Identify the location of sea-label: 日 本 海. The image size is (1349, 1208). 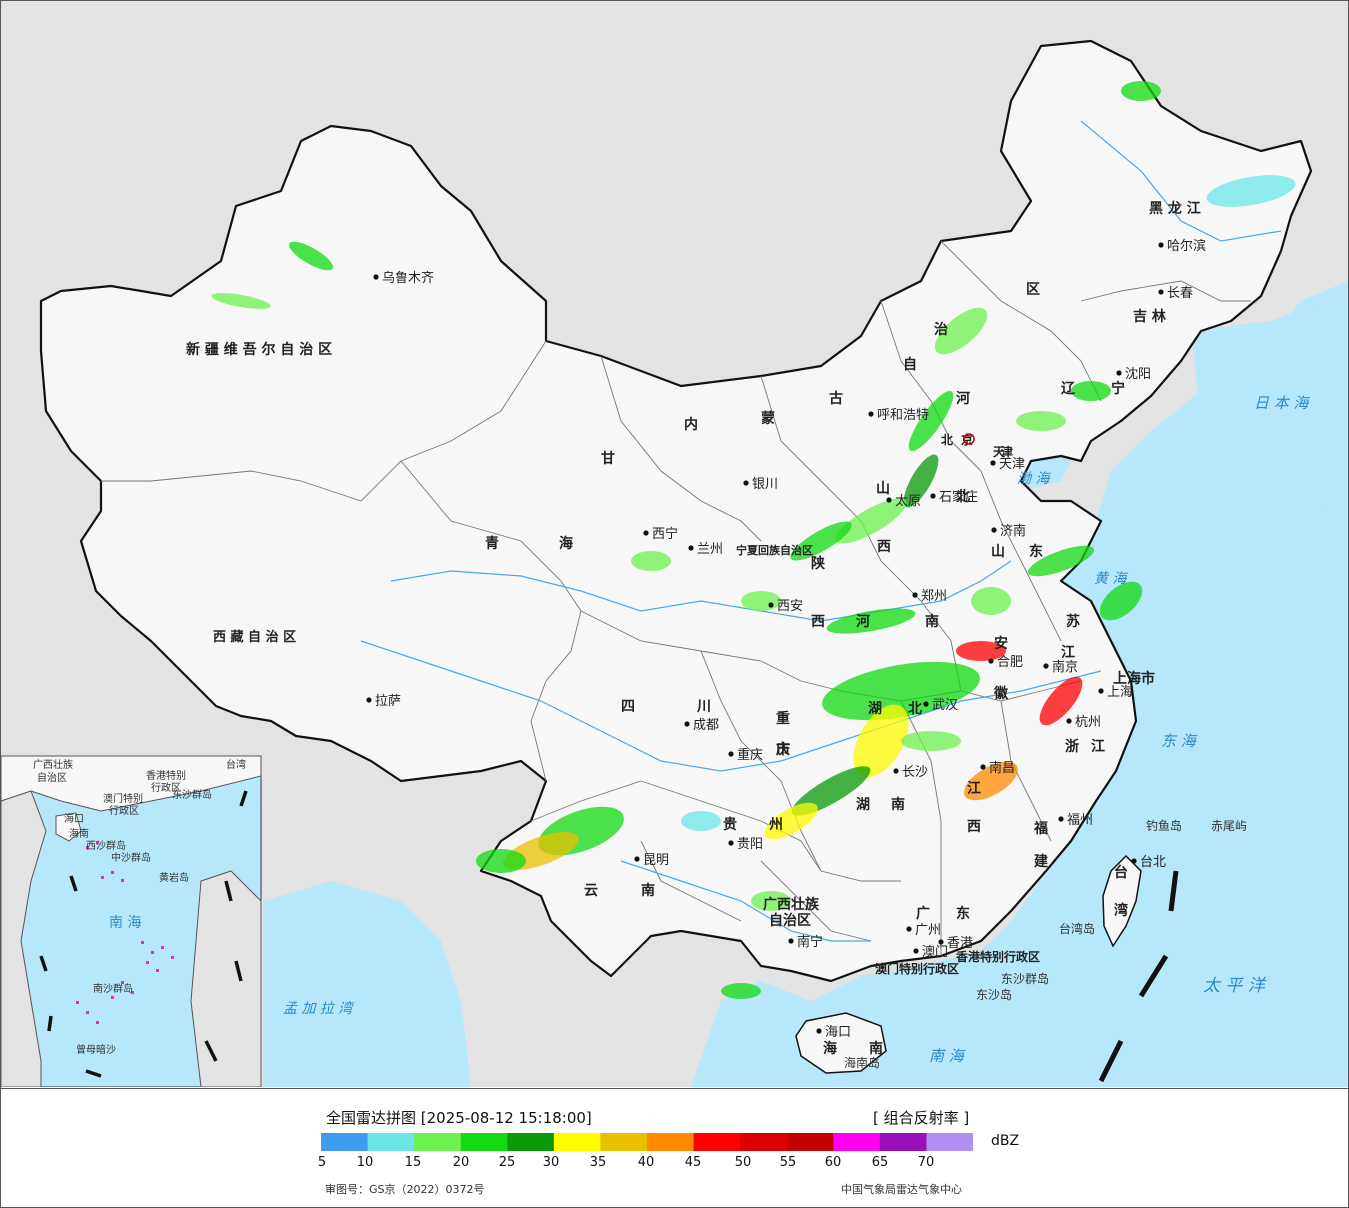
(1282, 403).